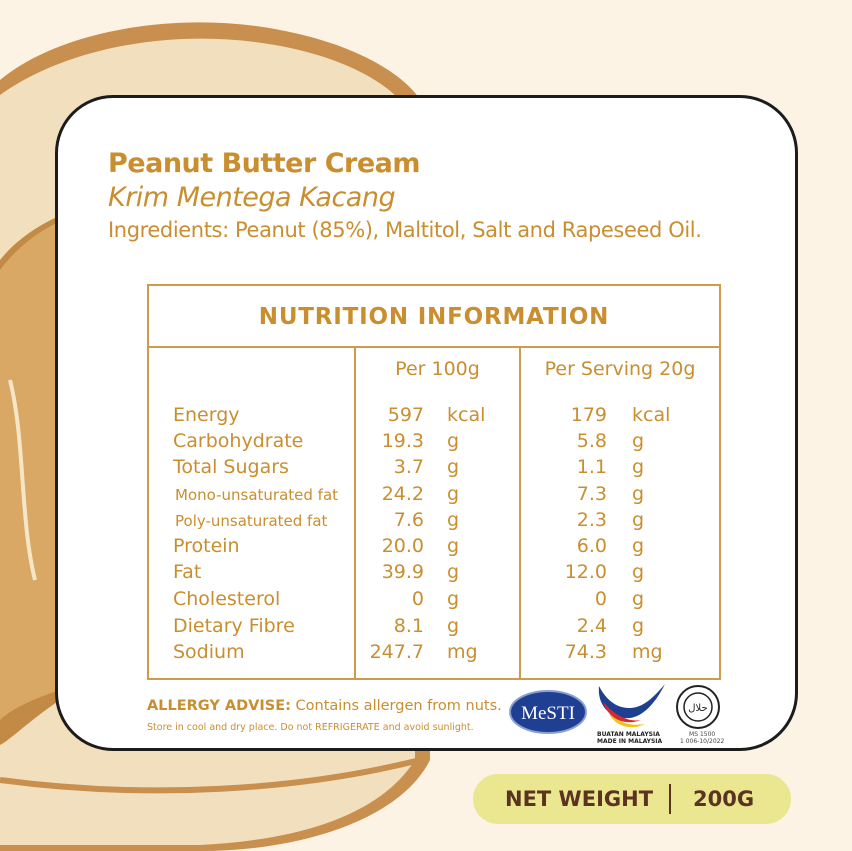  I want to click on mesti-logo-text: MeSTI, so click(548, 713).